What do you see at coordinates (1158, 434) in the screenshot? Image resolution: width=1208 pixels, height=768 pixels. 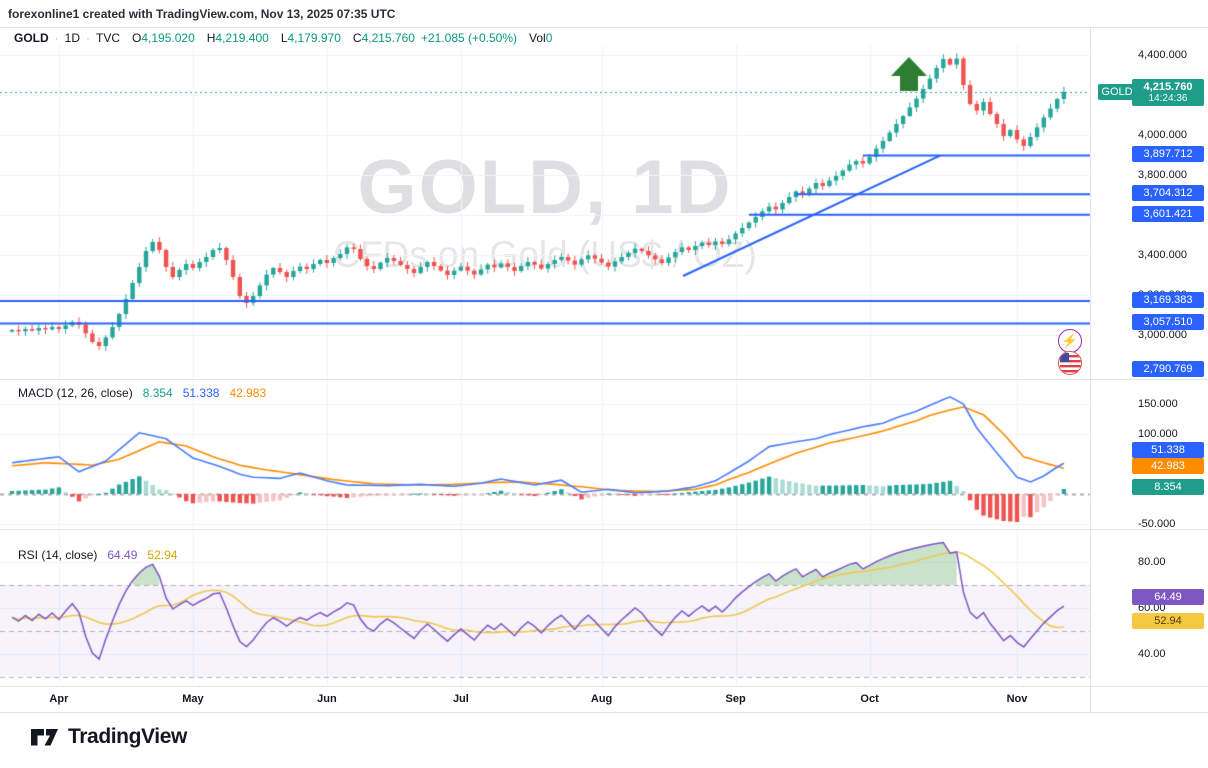 I see `axis-tick-label: 100.000` at bounding box center [1158, 434].